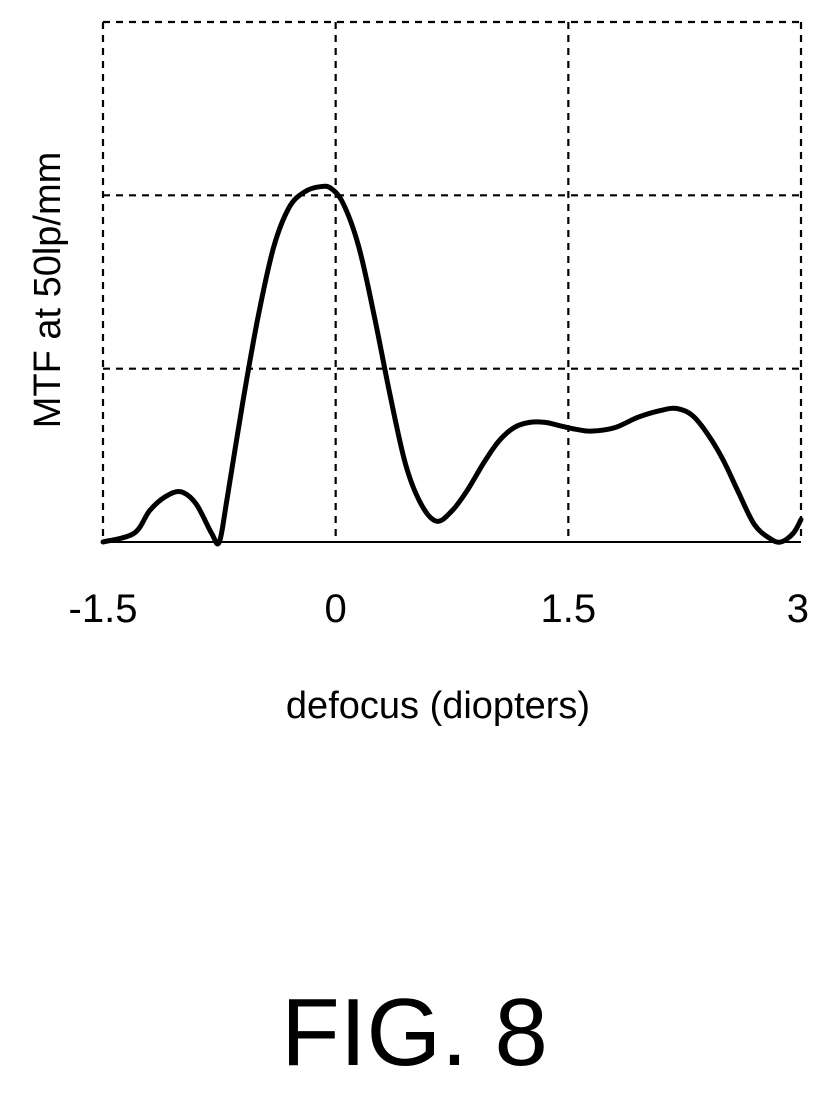 This screenshot has height=1110, width=829. I want to click on x-tick-label-0: -1.5, so click(103, 609).